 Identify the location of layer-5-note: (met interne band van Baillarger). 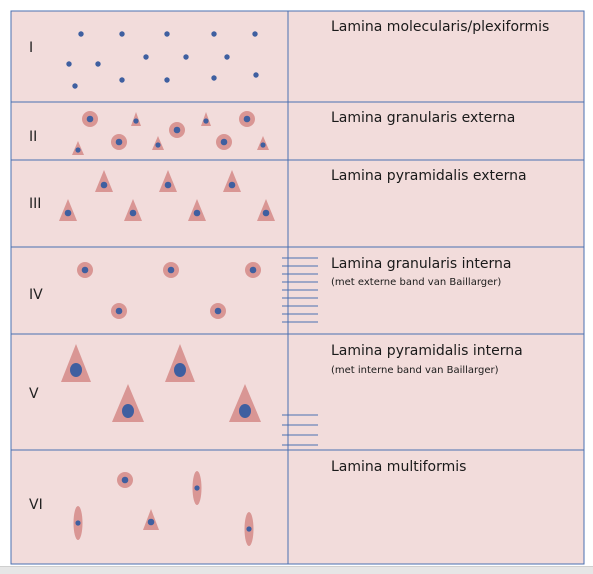
(415, 370).